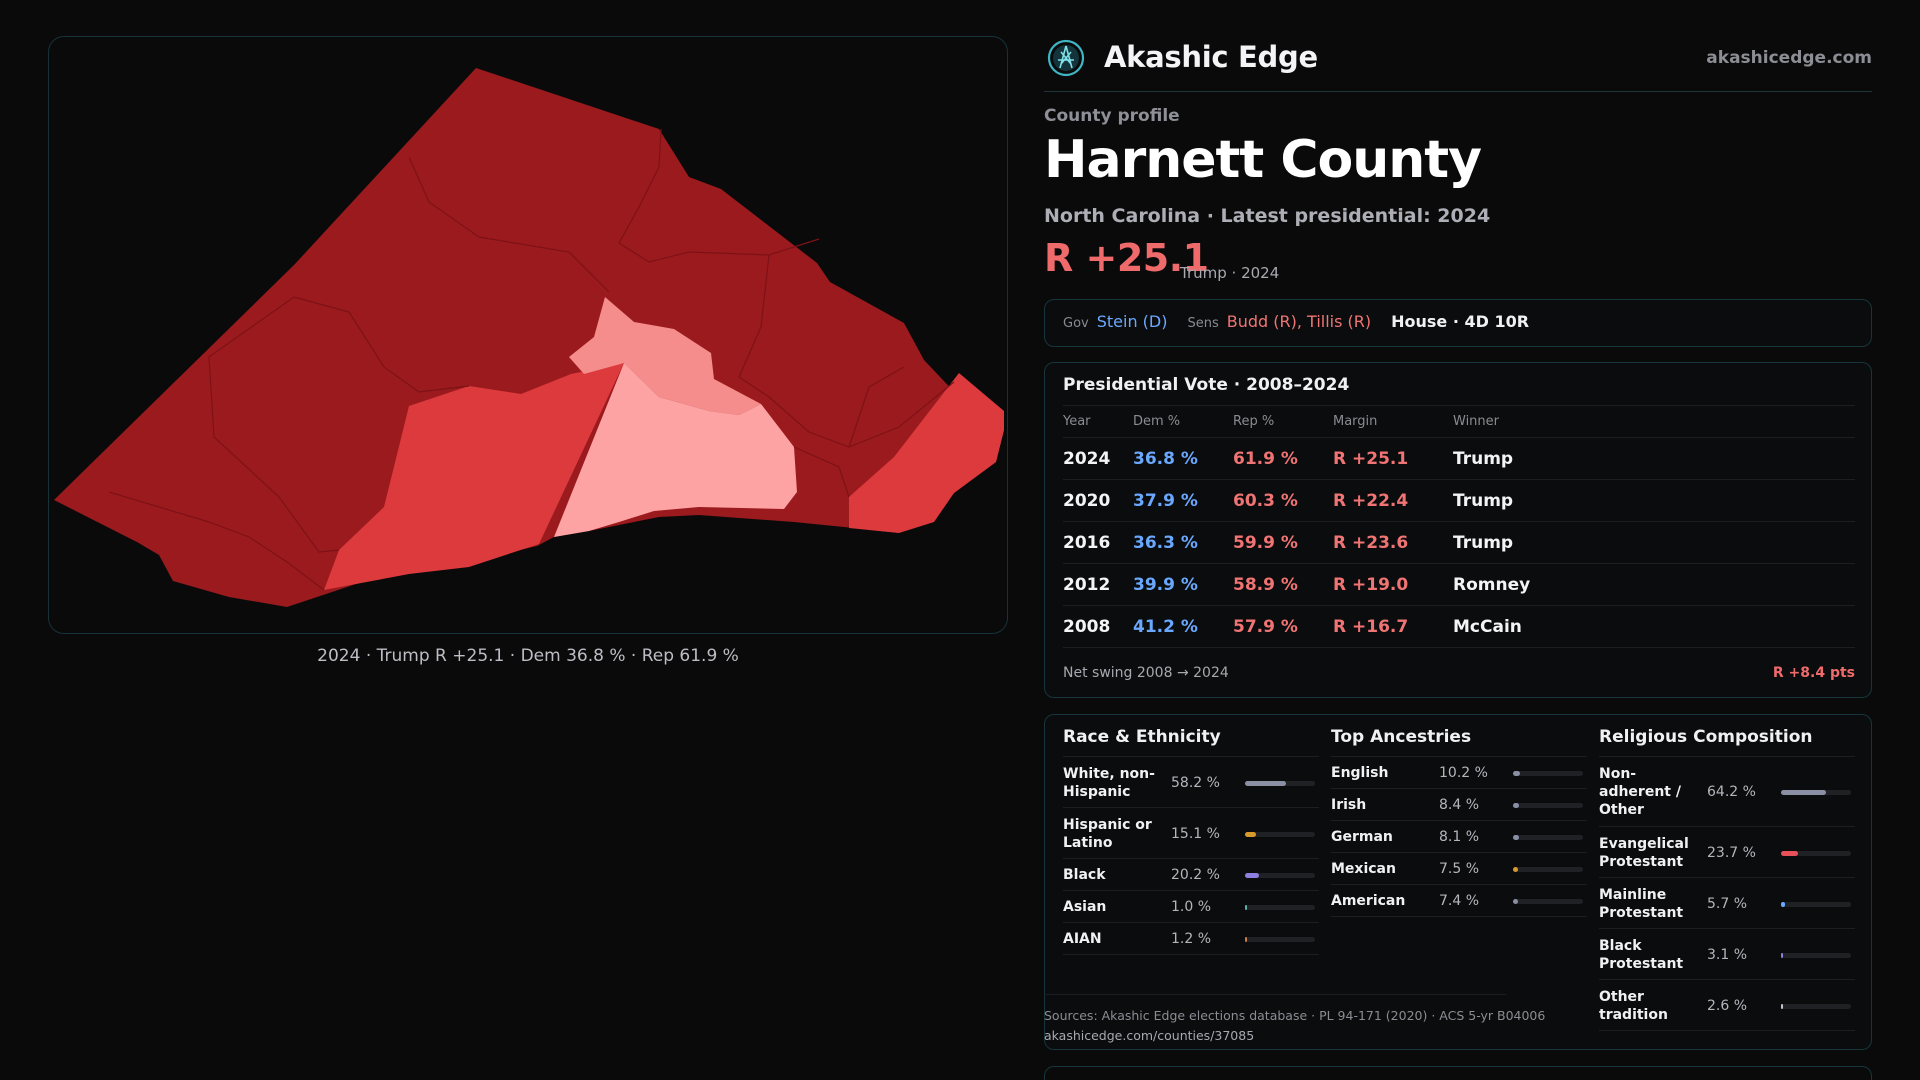 Image resolution: width=1920 pixels, height=1080 pixels. I want to click on latest-margin-note: Trump · 2024, so click(1230, 273).